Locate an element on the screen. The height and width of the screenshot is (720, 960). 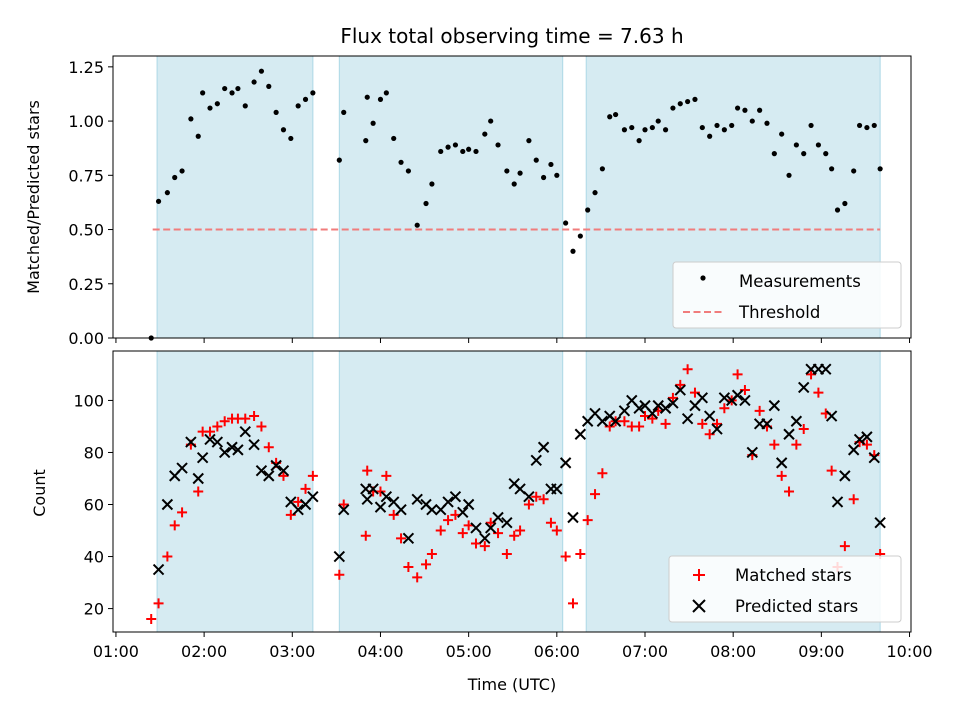
top-legend is located at coordinates (787, 295).